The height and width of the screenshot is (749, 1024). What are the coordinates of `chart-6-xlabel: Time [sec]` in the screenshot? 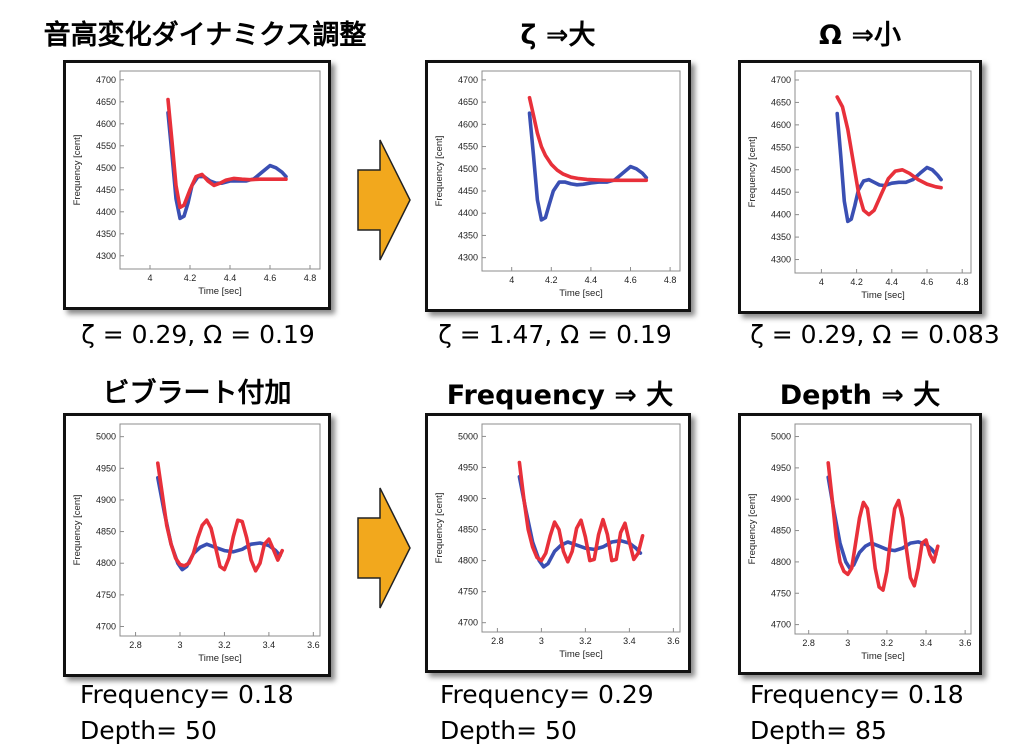 It's located at (882, 656).